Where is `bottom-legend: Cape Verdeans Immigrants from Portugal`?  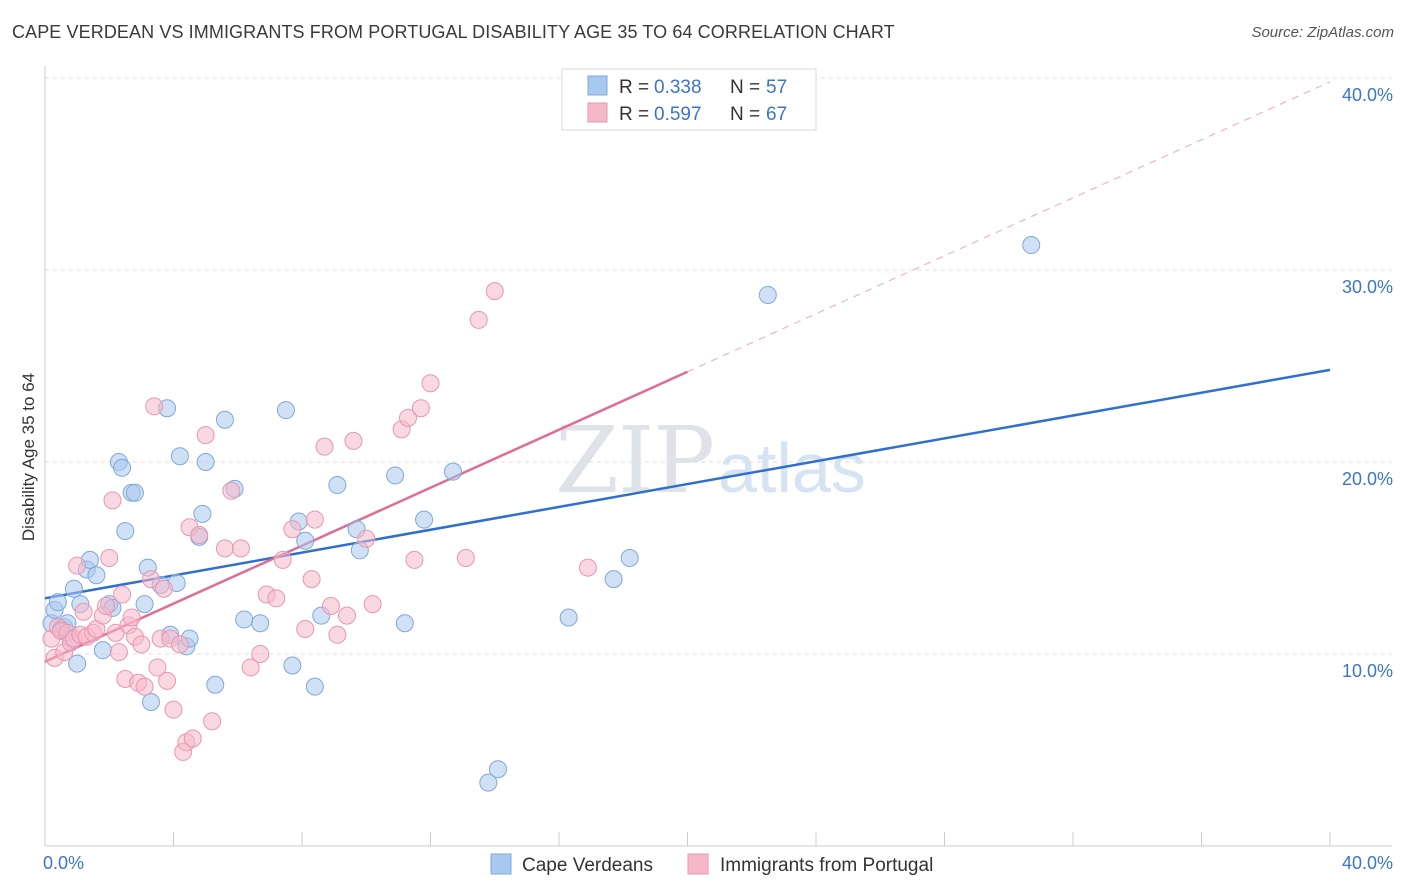
bottom-legend: Cape Verdeans Immigrants from Portugal is located at coordinates (711, 864).